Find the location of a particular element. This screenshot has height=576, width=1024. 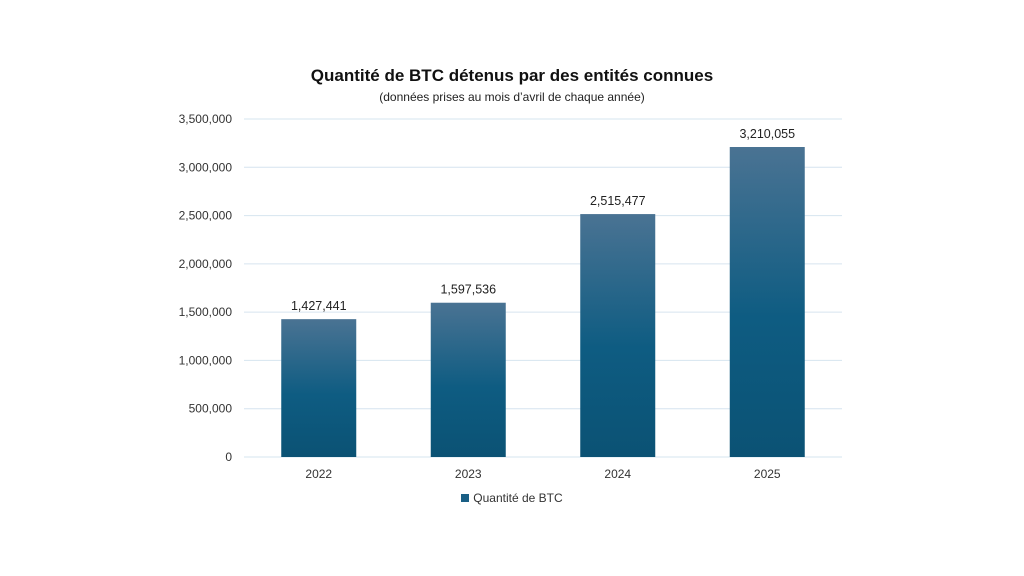

data-label: 3,210,055 is located at coordinates (767, 134).